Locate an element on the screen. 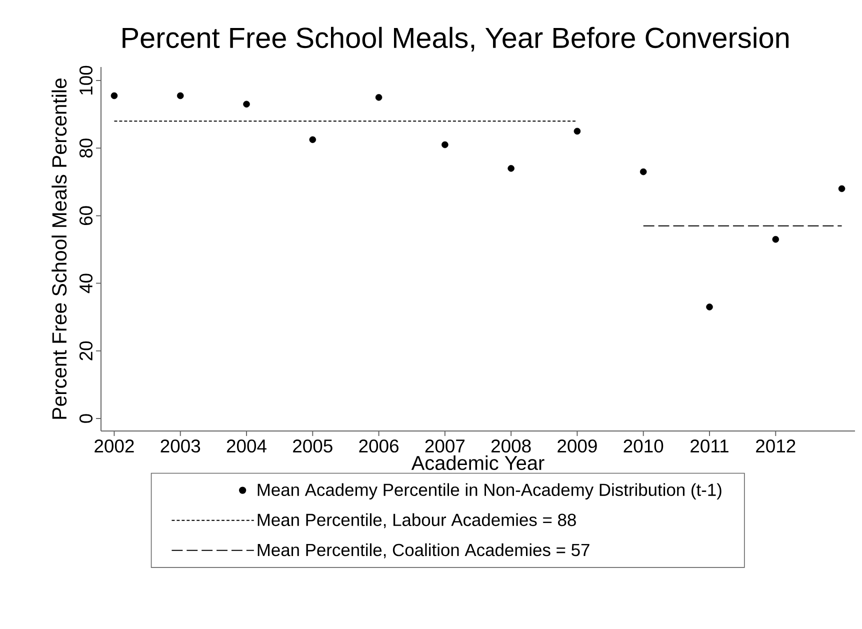 The image size is (862, 629). legend-label: Mean Academy Percentile in Non-Academy Distribution (t-1) is located at coordinates (490, 491).